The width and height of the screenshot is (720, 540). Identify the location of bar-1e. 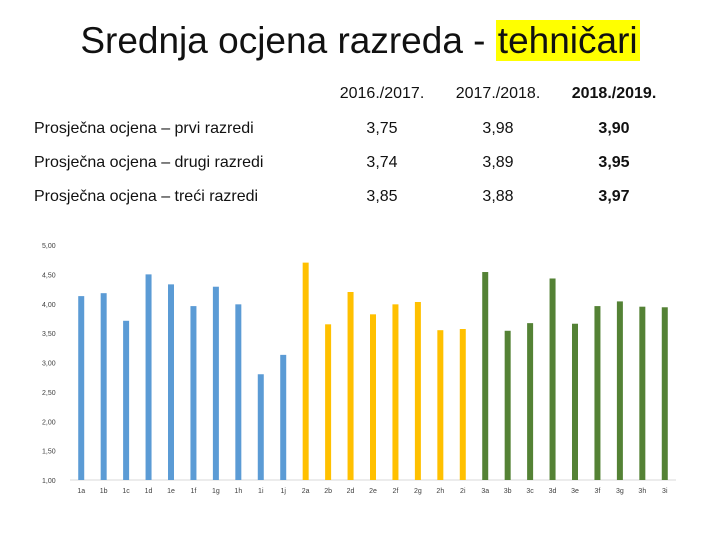
(171, 382).